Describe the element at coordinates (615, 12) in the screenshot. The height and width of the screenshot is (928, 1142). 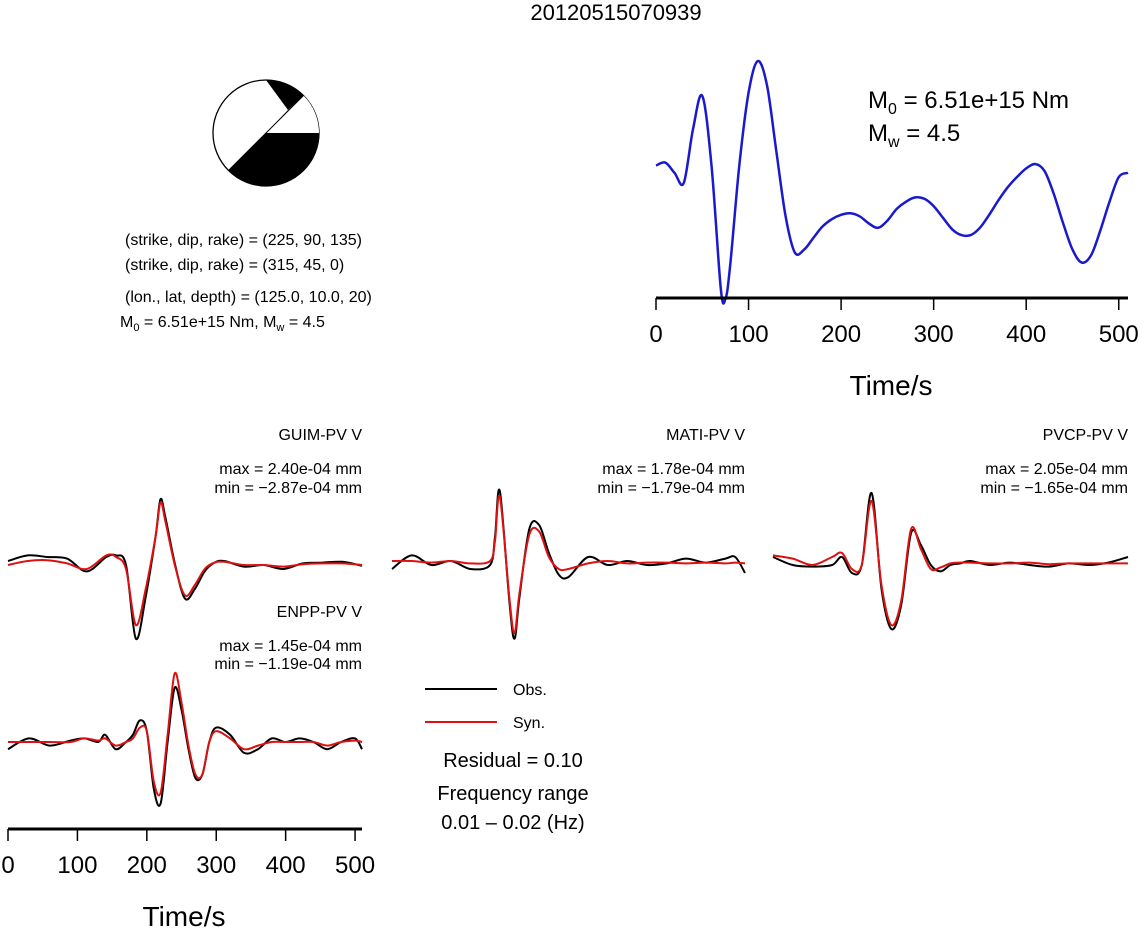
I see `figure-title: 20120515070939` at that location.